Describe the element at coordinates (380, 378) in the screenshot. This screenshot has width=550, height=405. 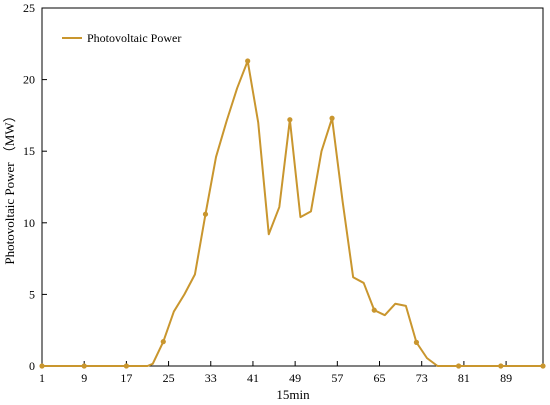
I see `x-tick-label: 65` at that location.